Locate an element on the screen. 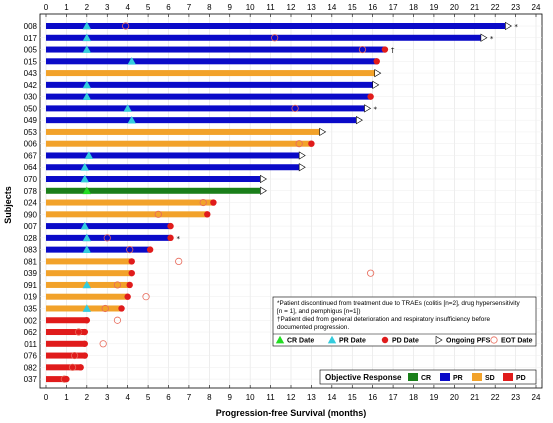  legend-marker-label: EOT Date is located at coordinates (517, 341).